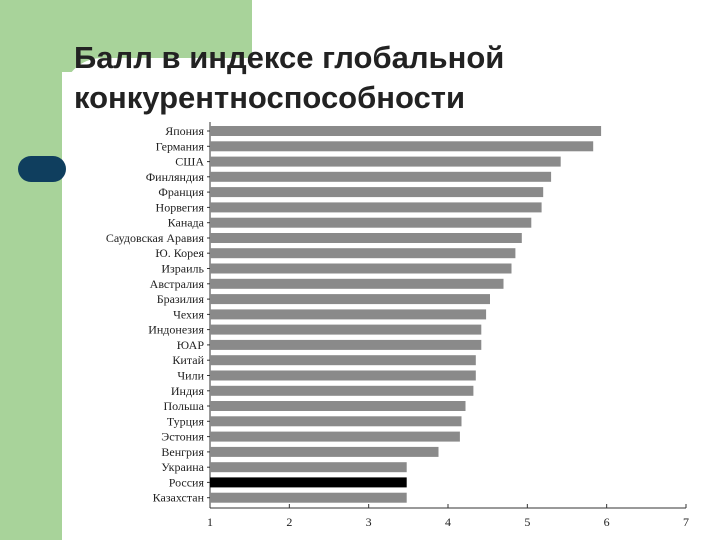 The width and height of the screenshot is (720, 540). Describe the element at coordinates (181, 192) in the screenshot. I see `category-label: Франция` at that location.